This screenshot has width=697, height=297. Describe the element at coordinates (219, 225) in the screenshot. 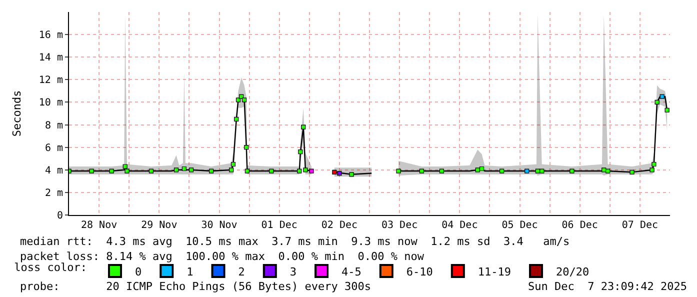

I see `x-tick-label: 30 Nov` at that location.